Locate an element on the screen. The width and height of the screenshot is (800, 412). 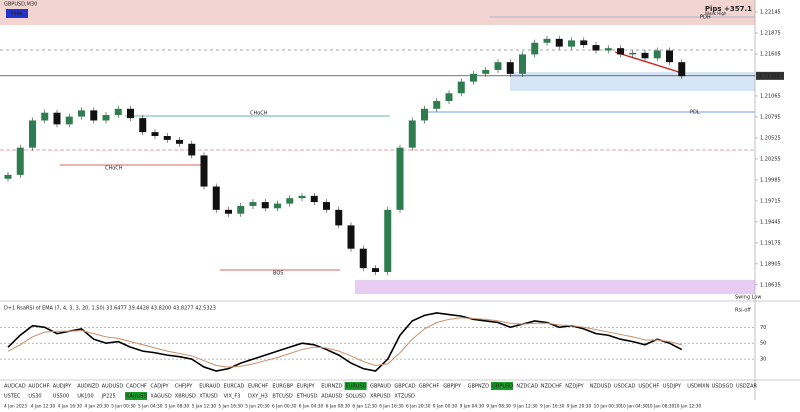
symbol-button: USDSGD is located at coordinates (723, 387).